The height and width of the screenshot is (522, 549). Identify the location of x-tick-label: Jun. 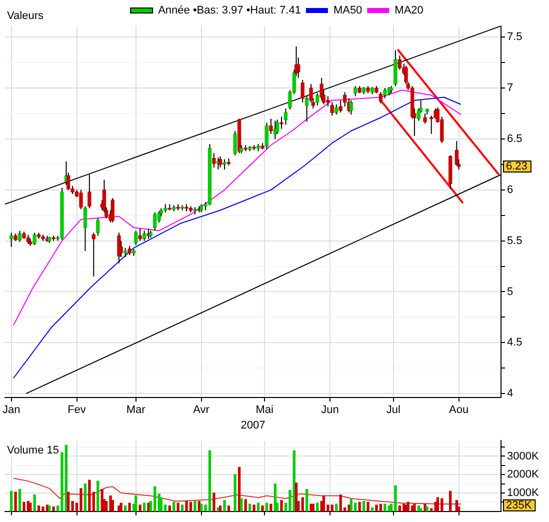
(330, 410).